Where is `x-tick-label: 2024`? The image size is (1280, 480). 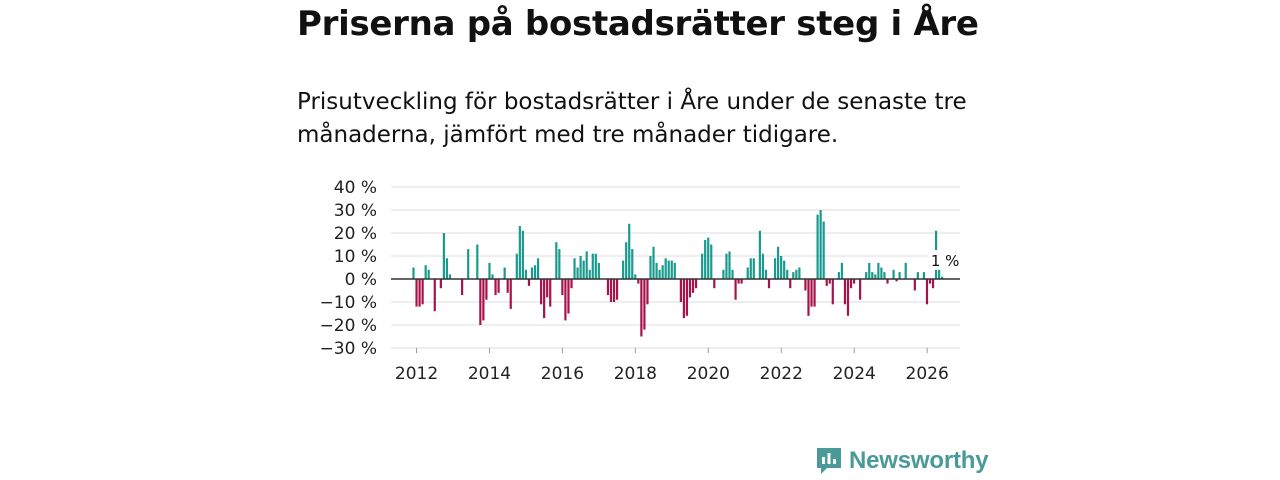
x-tick-label: 2024 is located at coordinates (854, 374).